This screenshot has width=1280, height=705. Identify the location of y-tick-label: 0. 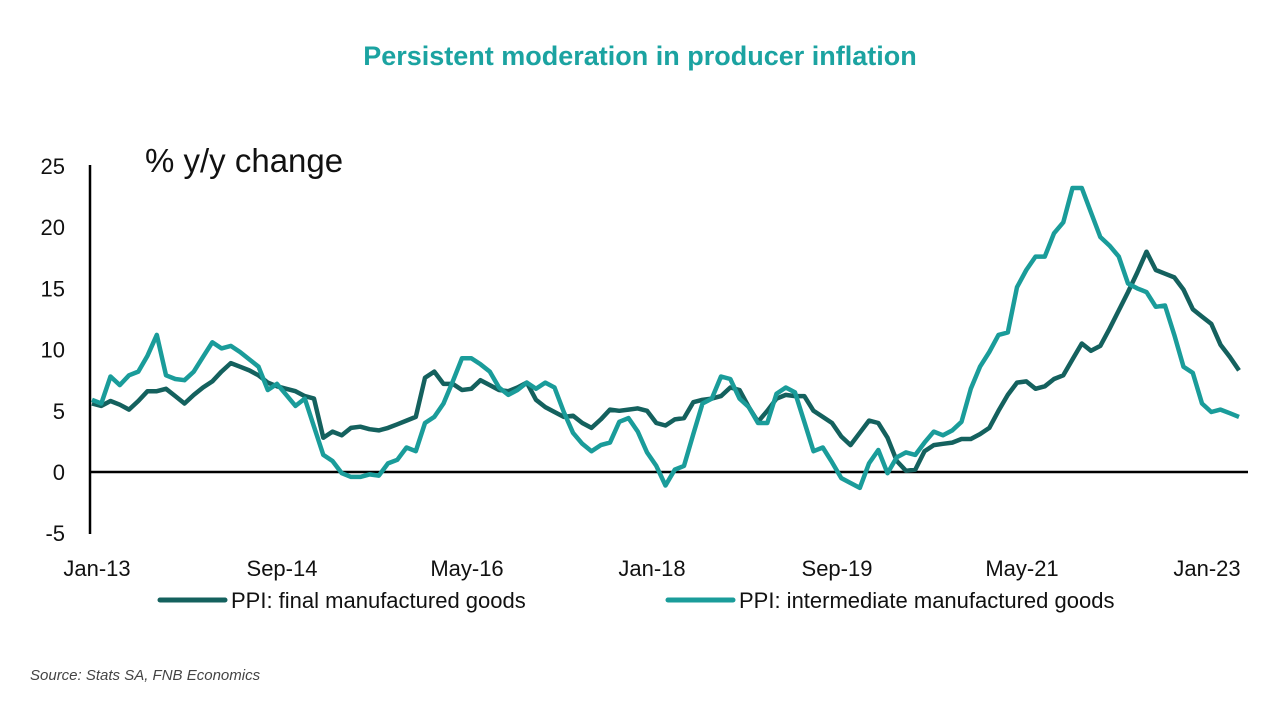
(59, 472).